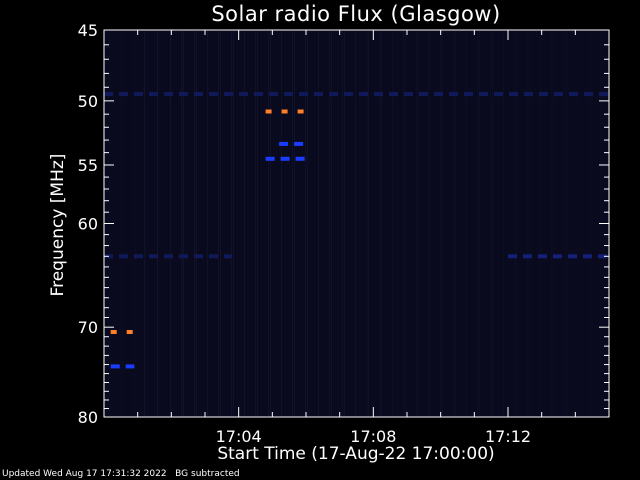 The image size is (640, 480). I want to click on y-tick-label: 70, so click(88, 327).